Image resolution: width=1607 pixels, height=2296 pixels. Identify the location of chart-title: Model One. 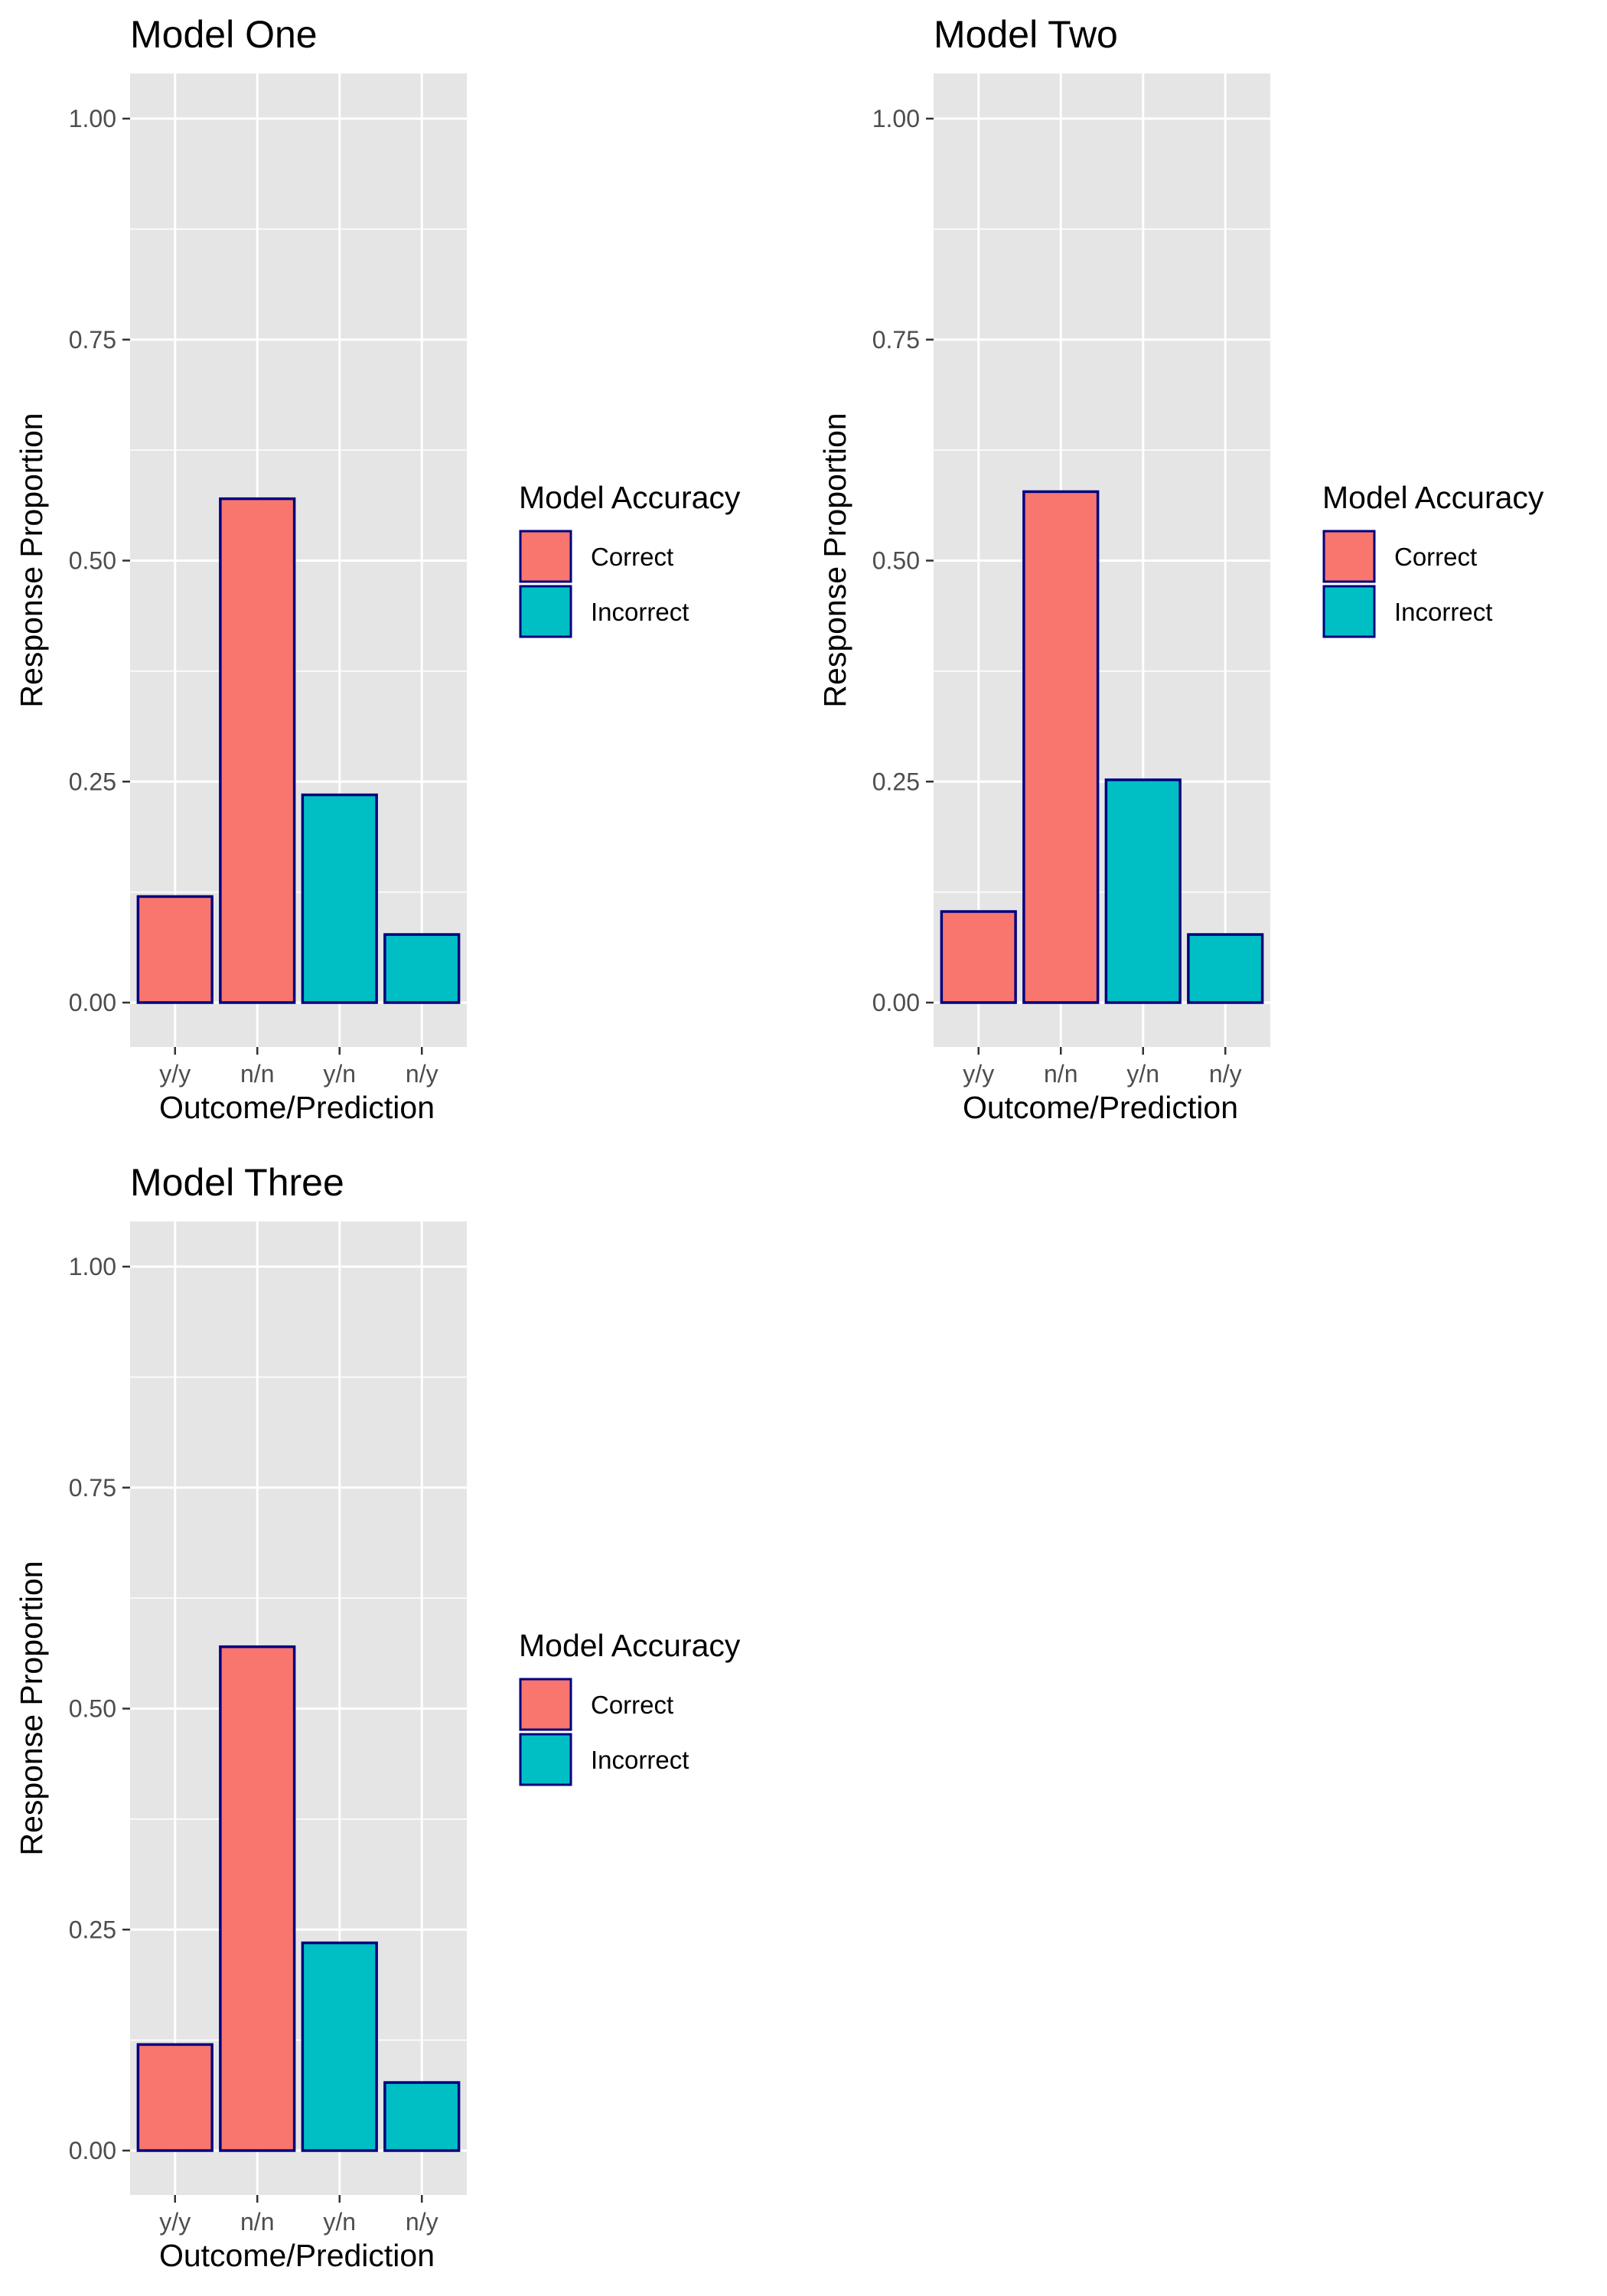
(224, 34).